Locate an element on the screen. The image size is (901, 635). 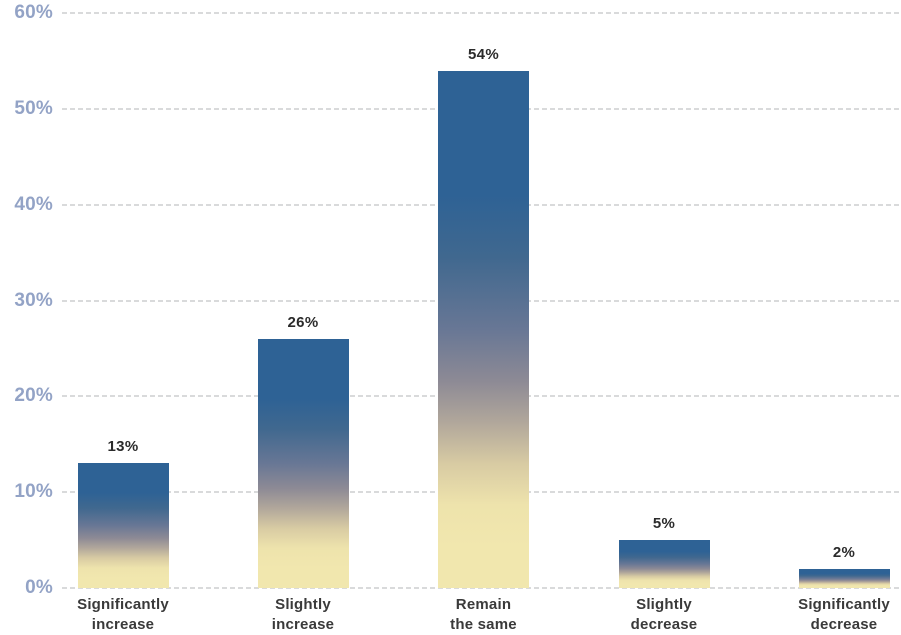
bar-slightly-increase is located at coordinates (303, 463).